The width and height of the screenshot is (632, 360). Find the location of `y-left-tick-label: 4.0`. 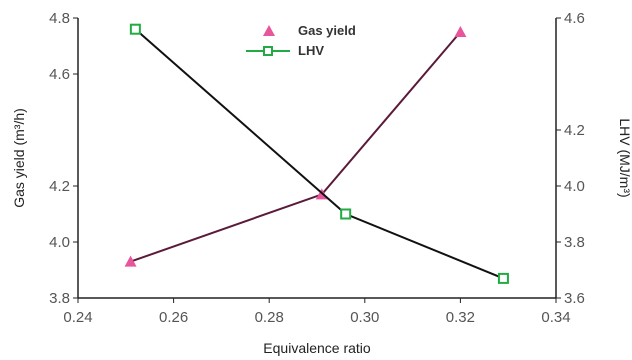

y-left-tick-label: 4.0 is located at coordinates (59, 242).